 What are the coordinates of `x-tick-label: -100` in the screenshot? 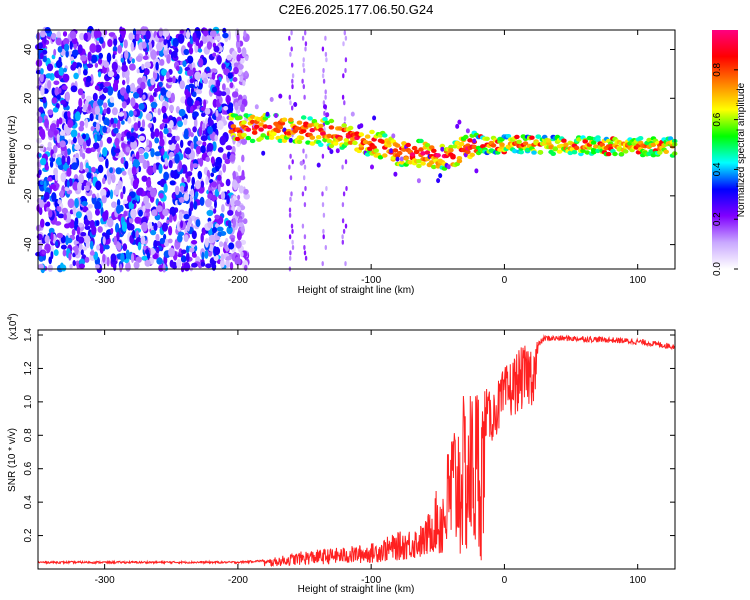 It's located at (371, 280).